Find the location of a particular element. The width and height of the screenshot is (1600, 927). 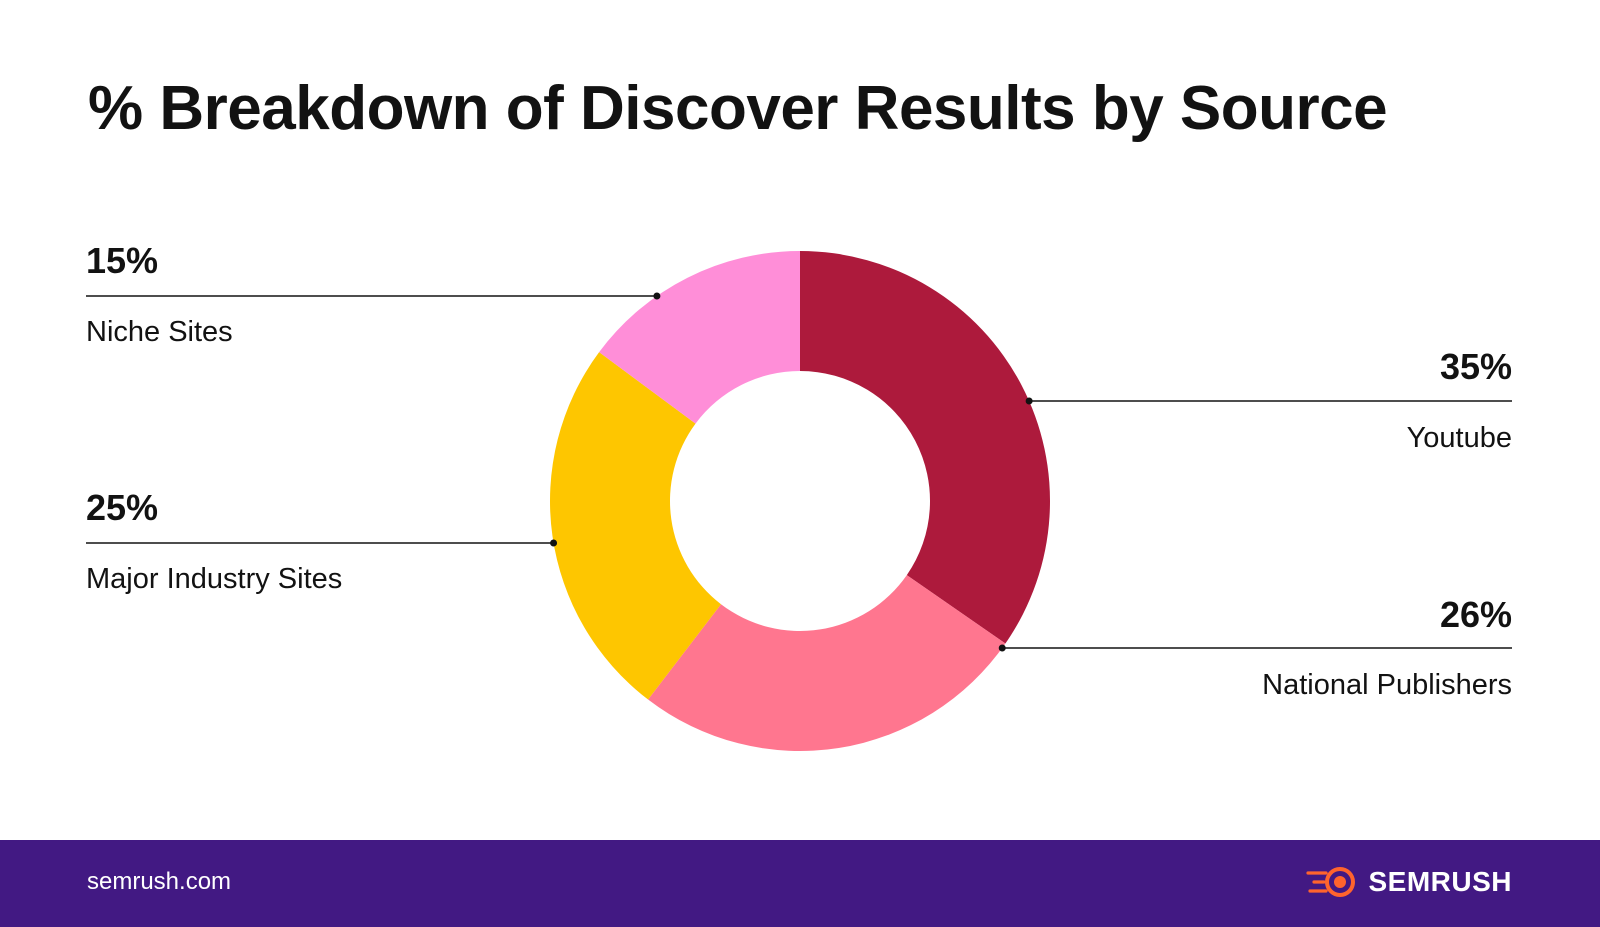

donut-slice-youtube is located at coordinates (925, 447).